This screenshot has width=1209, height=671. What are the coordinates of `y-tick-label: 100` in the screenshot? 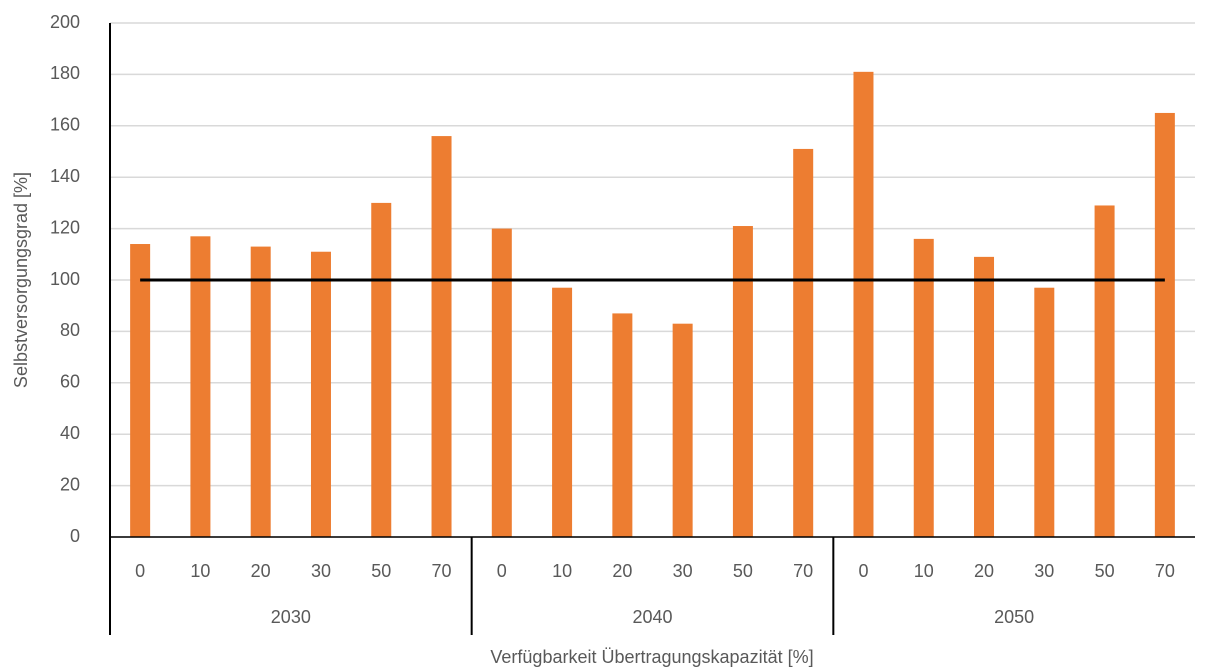 It's located at (65, 279).